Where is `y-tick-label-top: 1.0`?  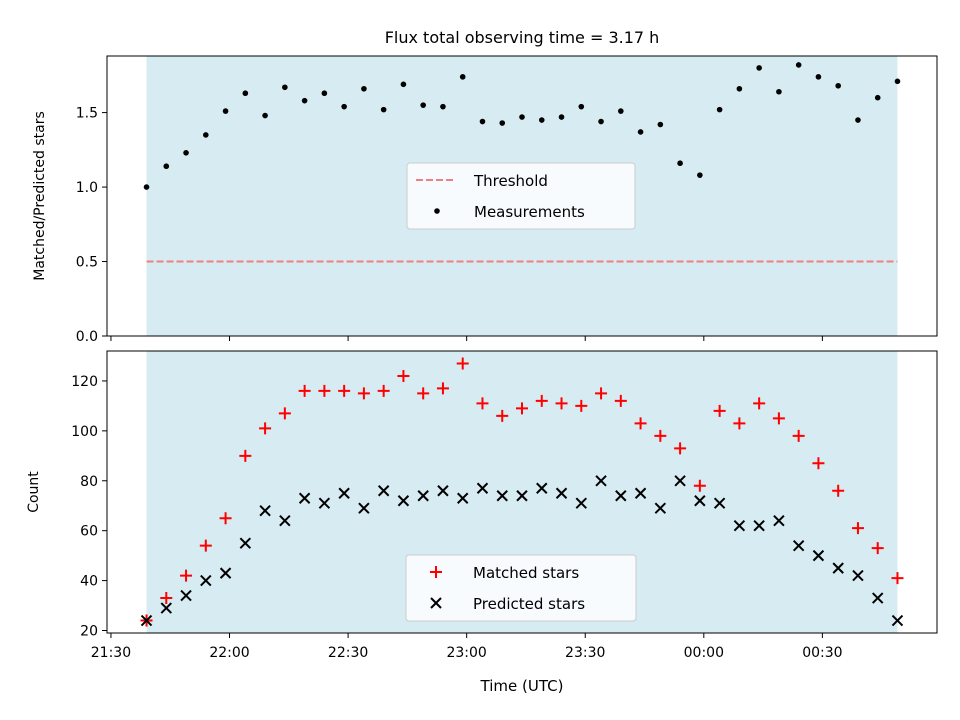 y-tick-label-top: 1.0 is located at coordinates (87, 188).